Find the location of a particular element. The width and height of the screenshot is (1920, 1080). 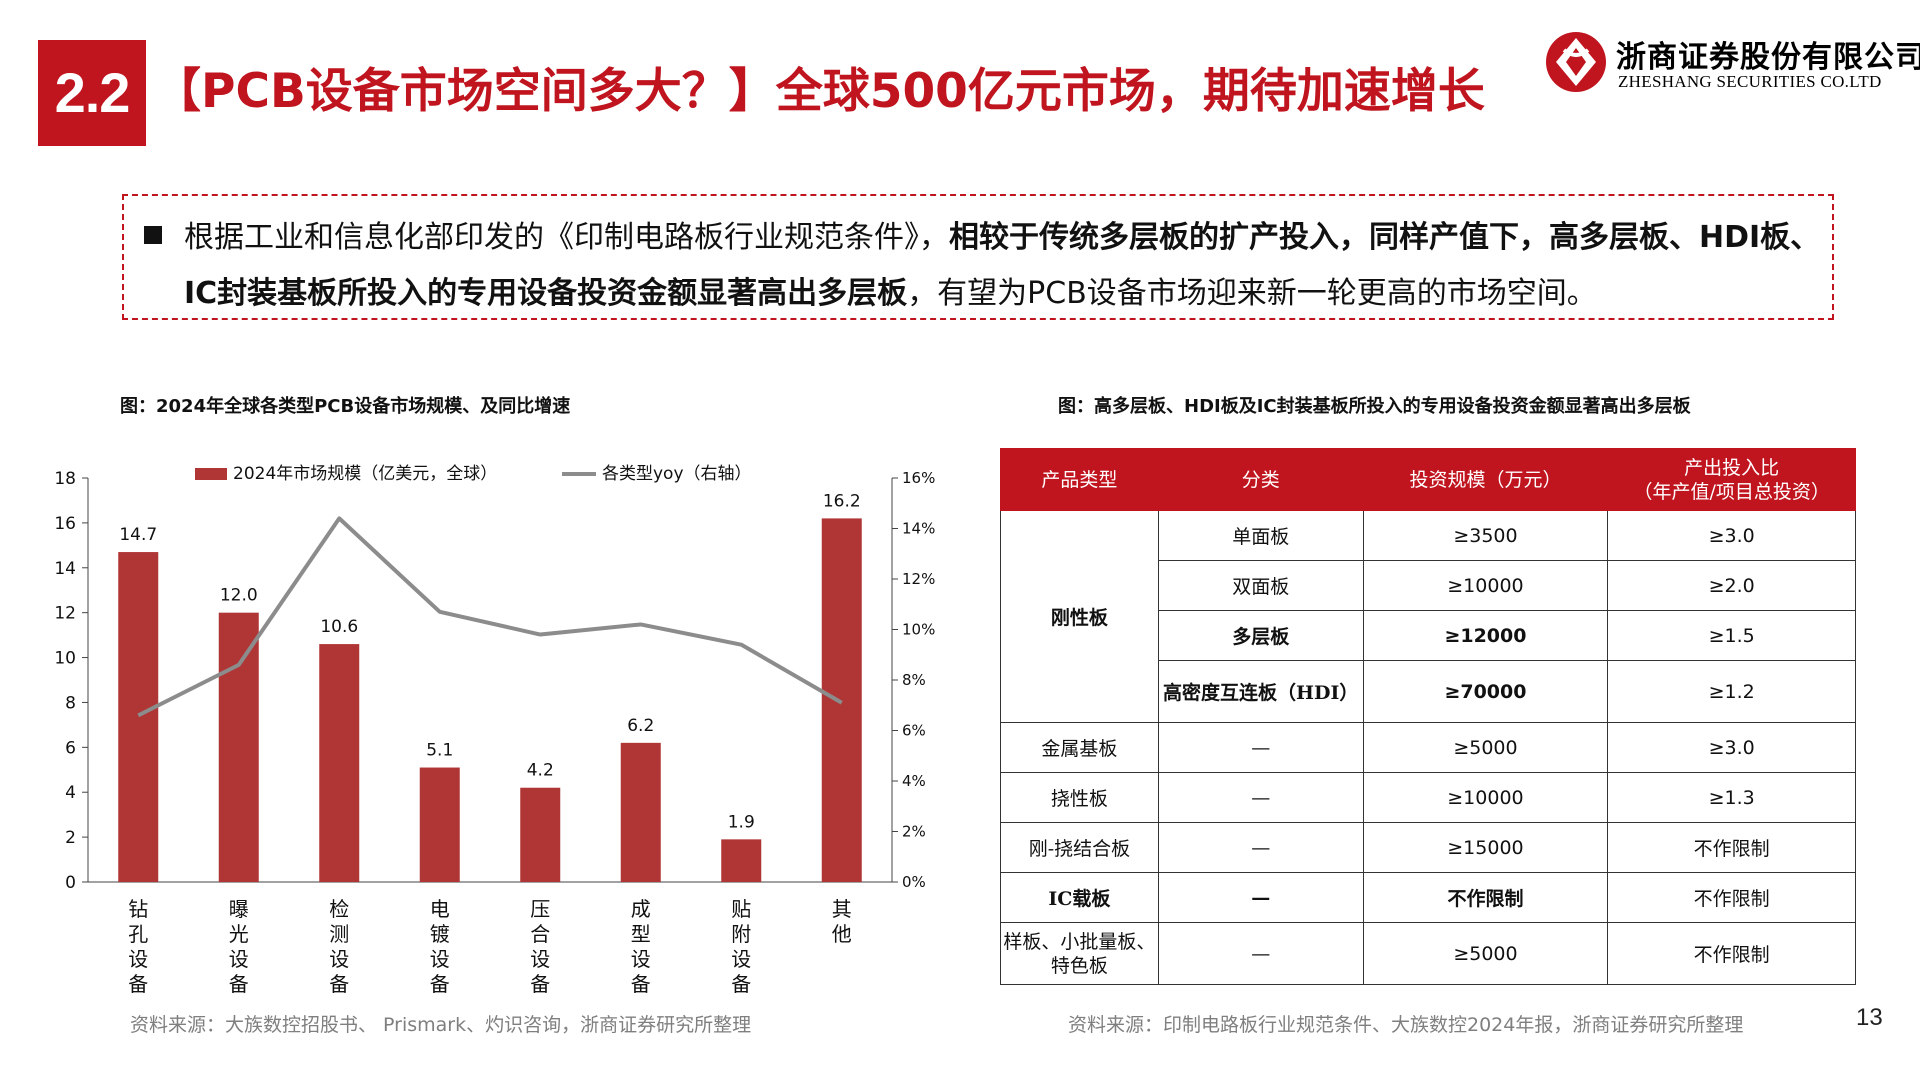

chart-legend: 2024年市场规模（亿美元，全球） 各类型yoy（右轴） is located at coordinates (473, 474).